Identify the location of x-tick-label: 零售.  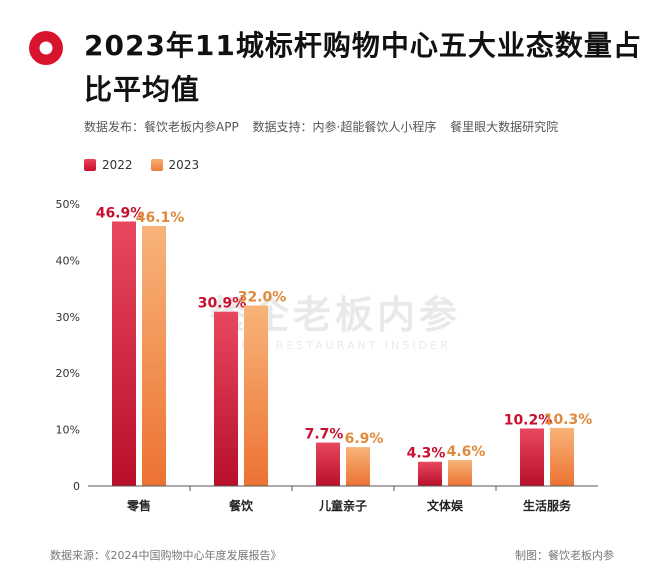
(138, 505).